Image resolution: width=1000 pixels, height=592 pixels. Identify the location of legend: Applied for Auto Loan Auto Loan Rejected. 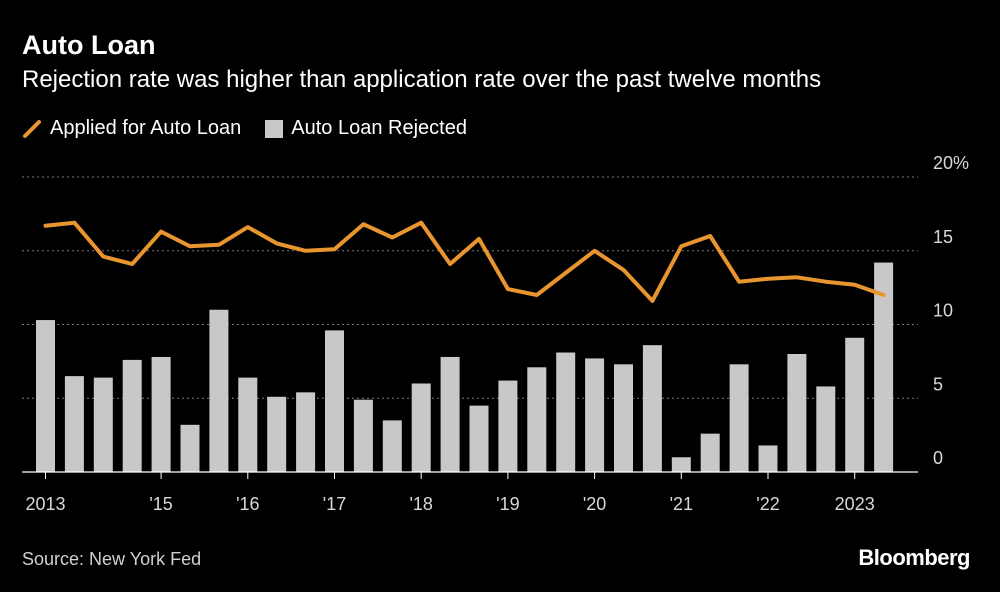
(256, 128).